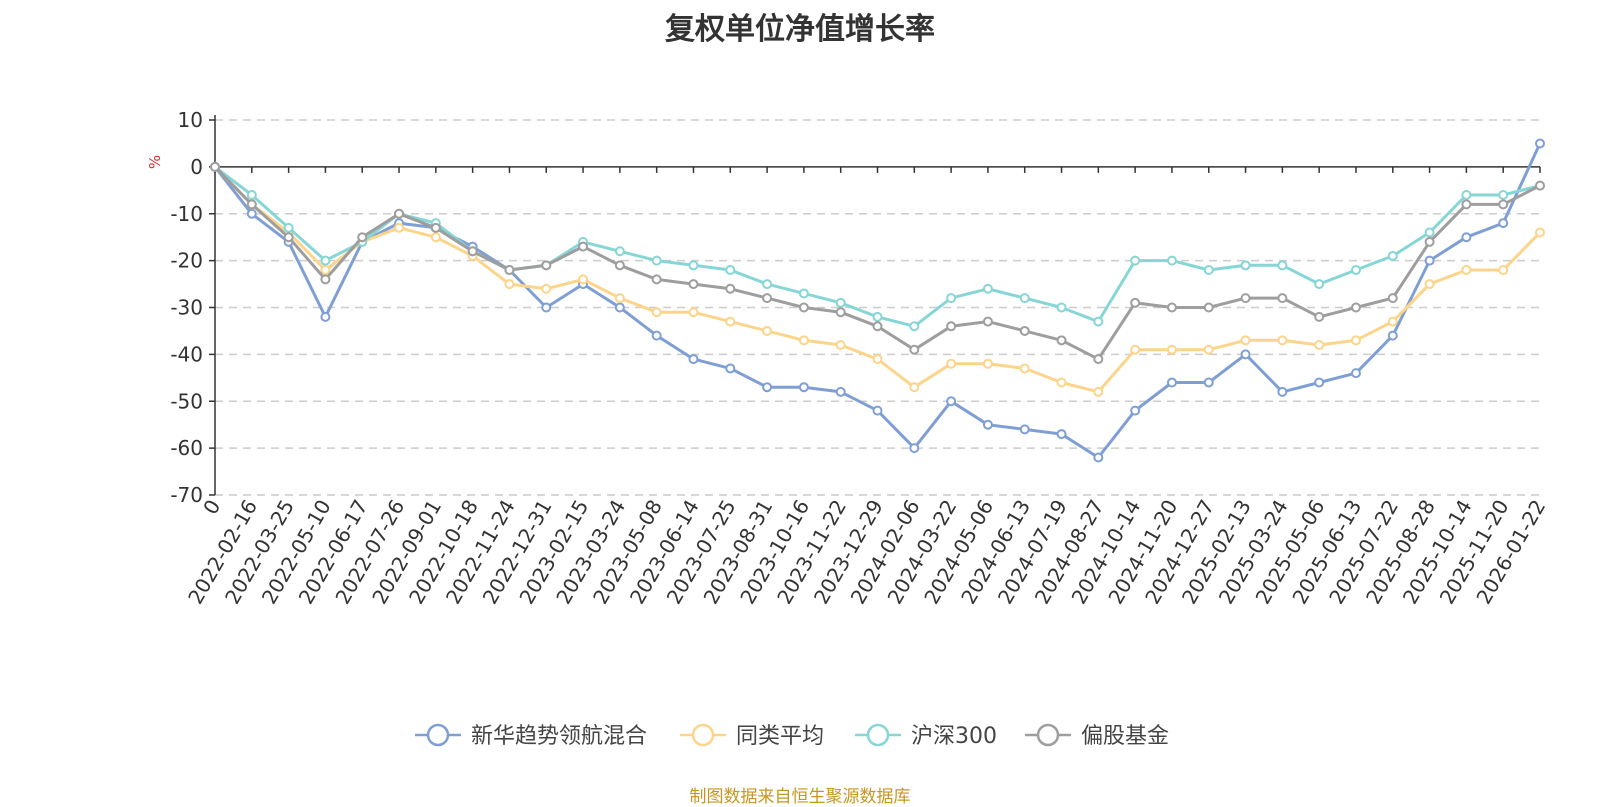  What do you see at coordinates (155, 162) in the screenshot?
I see `y-axis-unit-label: %` at bounding box center [155, 162].